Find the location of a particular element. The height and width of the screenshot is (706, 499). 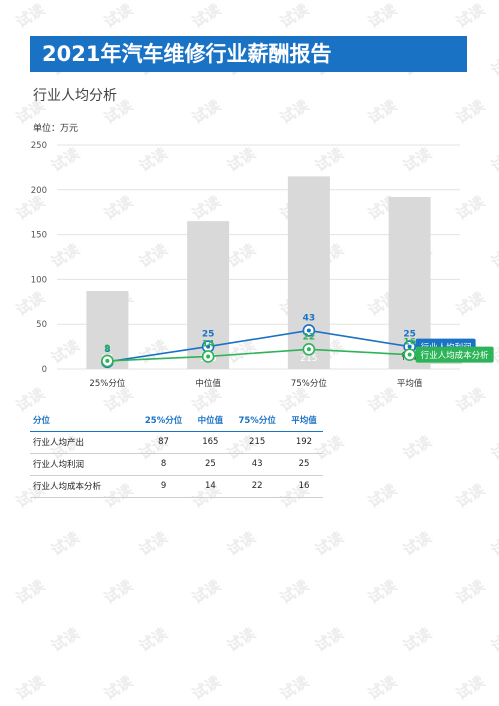

legend-label-line: 行业人均成本分析 is located at coordinates (455, 355).